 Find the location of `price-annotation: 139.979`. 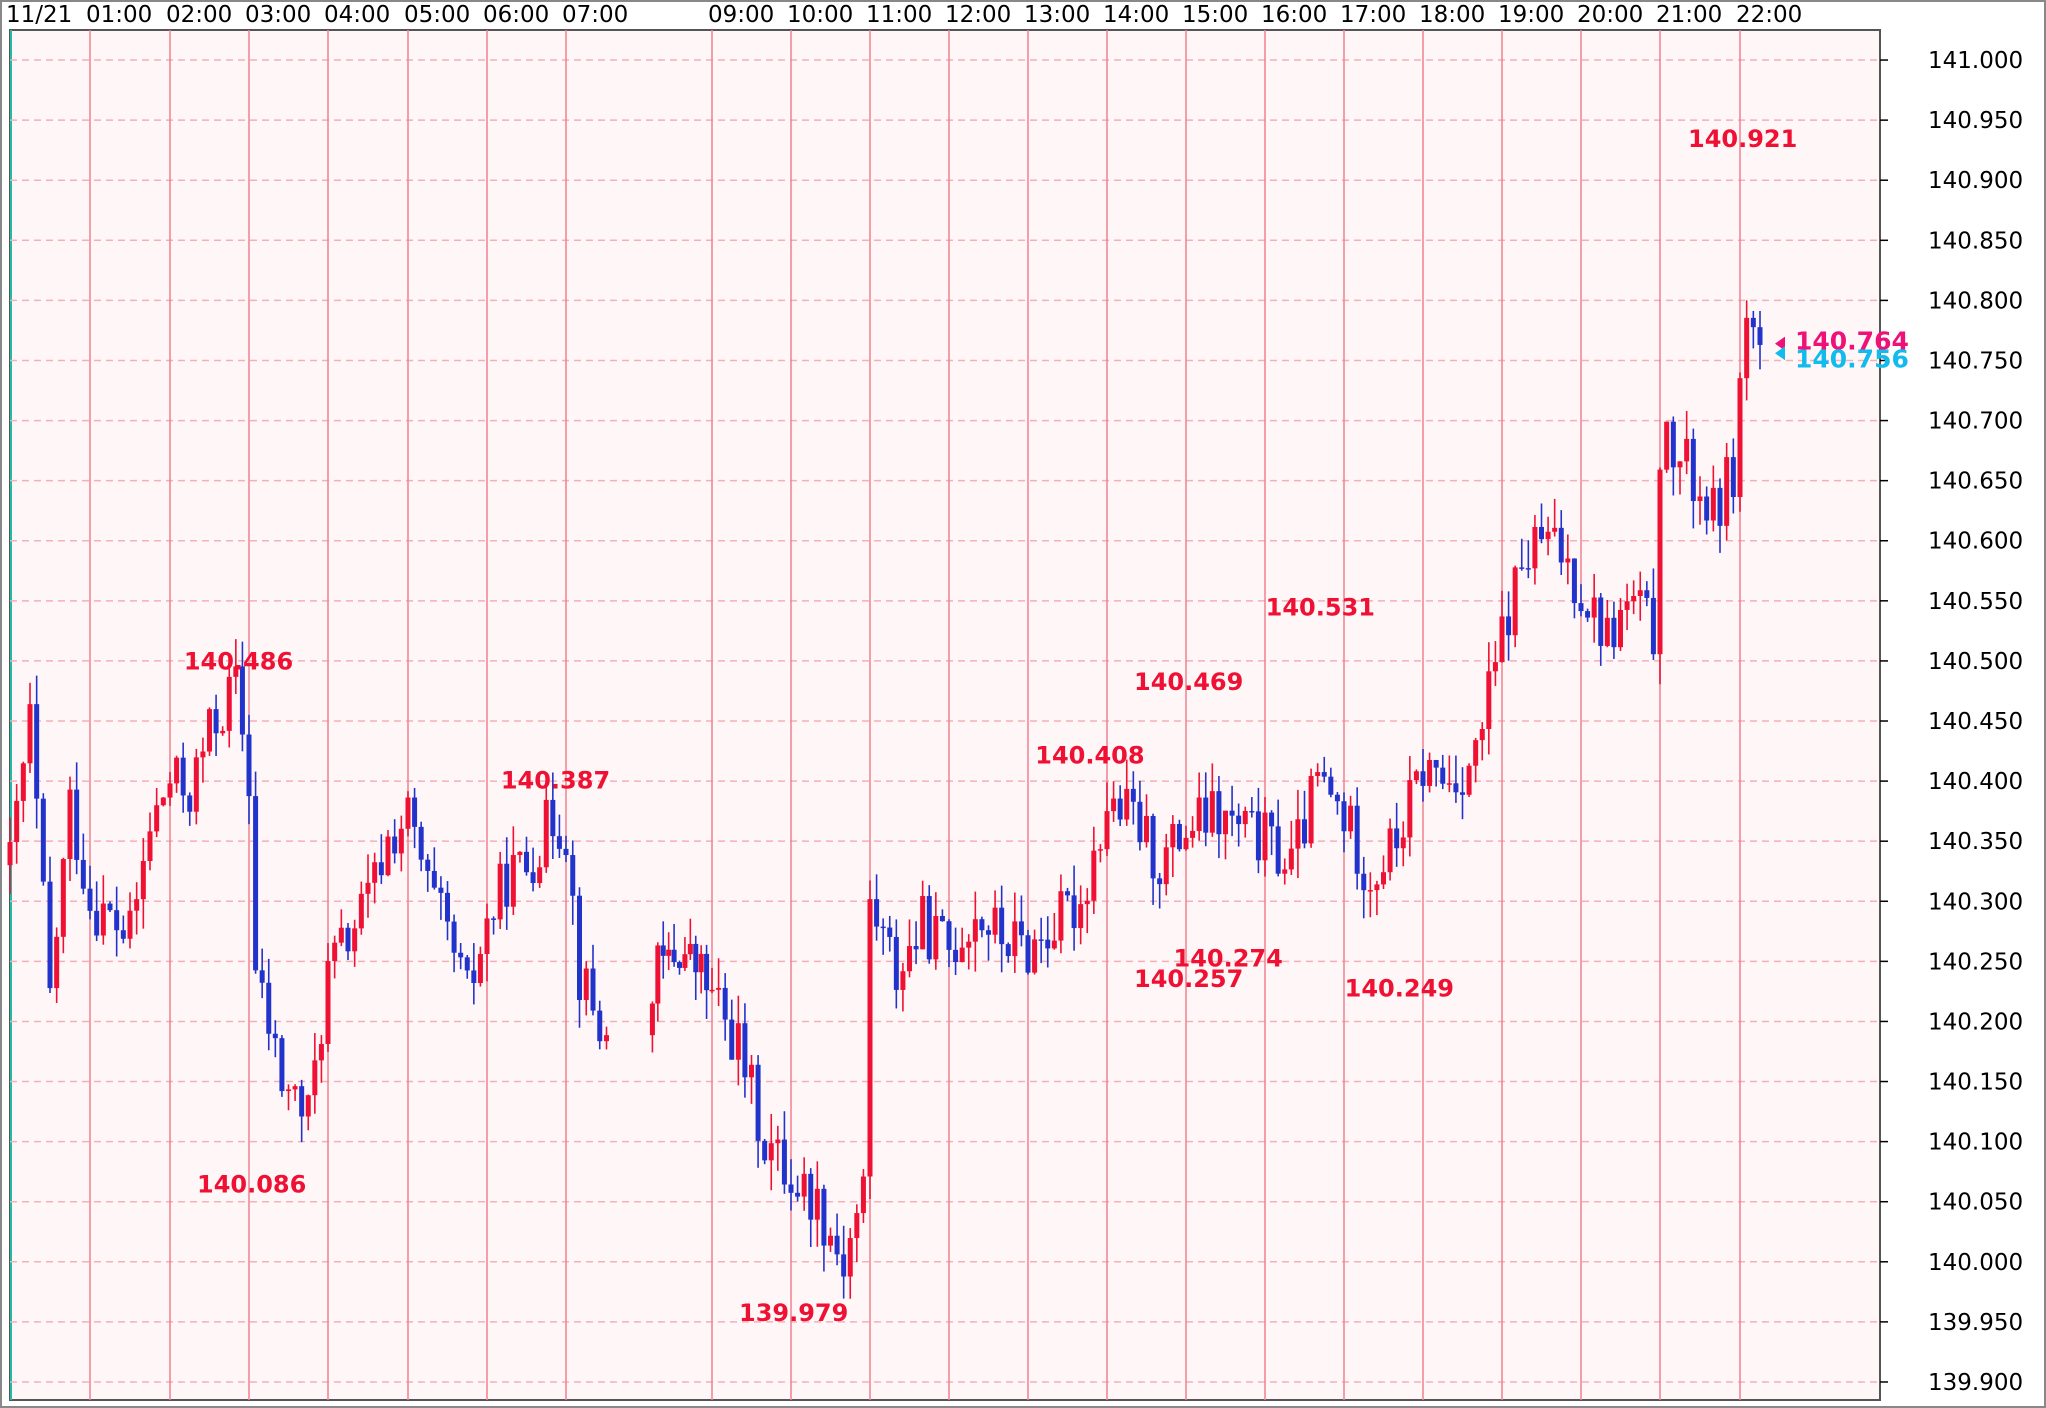

price-annotation: 139.979 is located at coordinates (793, 1313).